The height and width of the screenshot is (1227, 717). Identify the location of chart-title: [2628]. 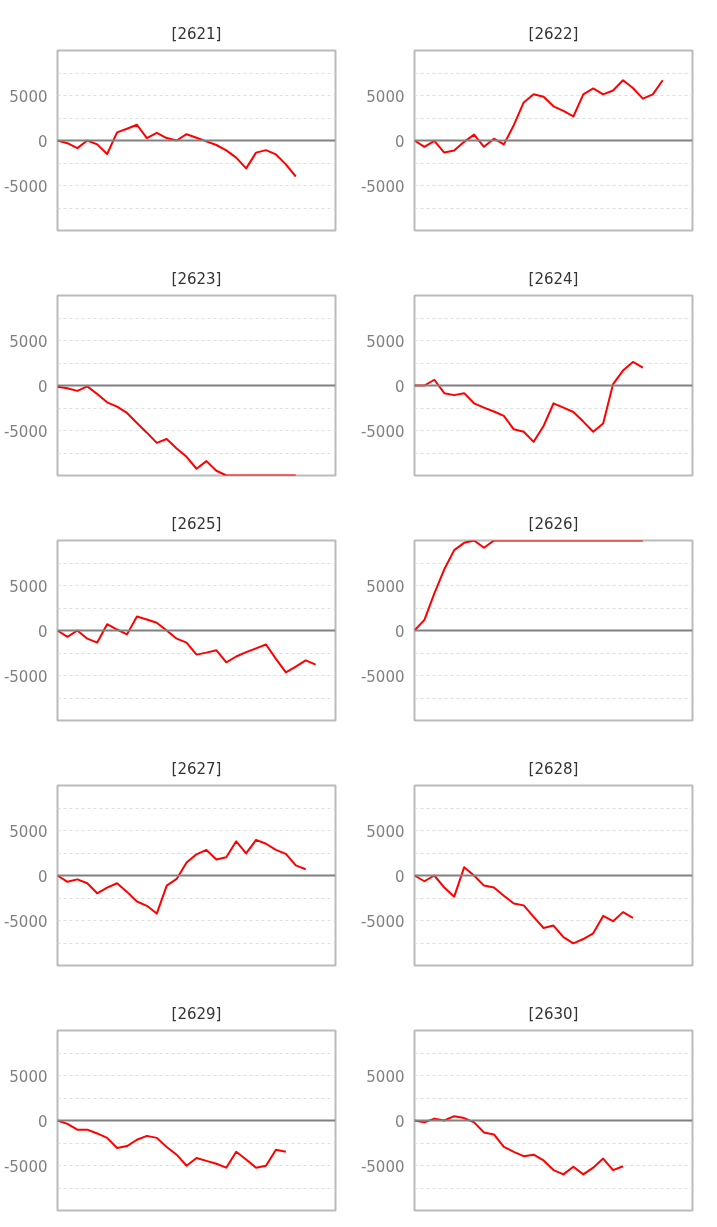
(553, 768).